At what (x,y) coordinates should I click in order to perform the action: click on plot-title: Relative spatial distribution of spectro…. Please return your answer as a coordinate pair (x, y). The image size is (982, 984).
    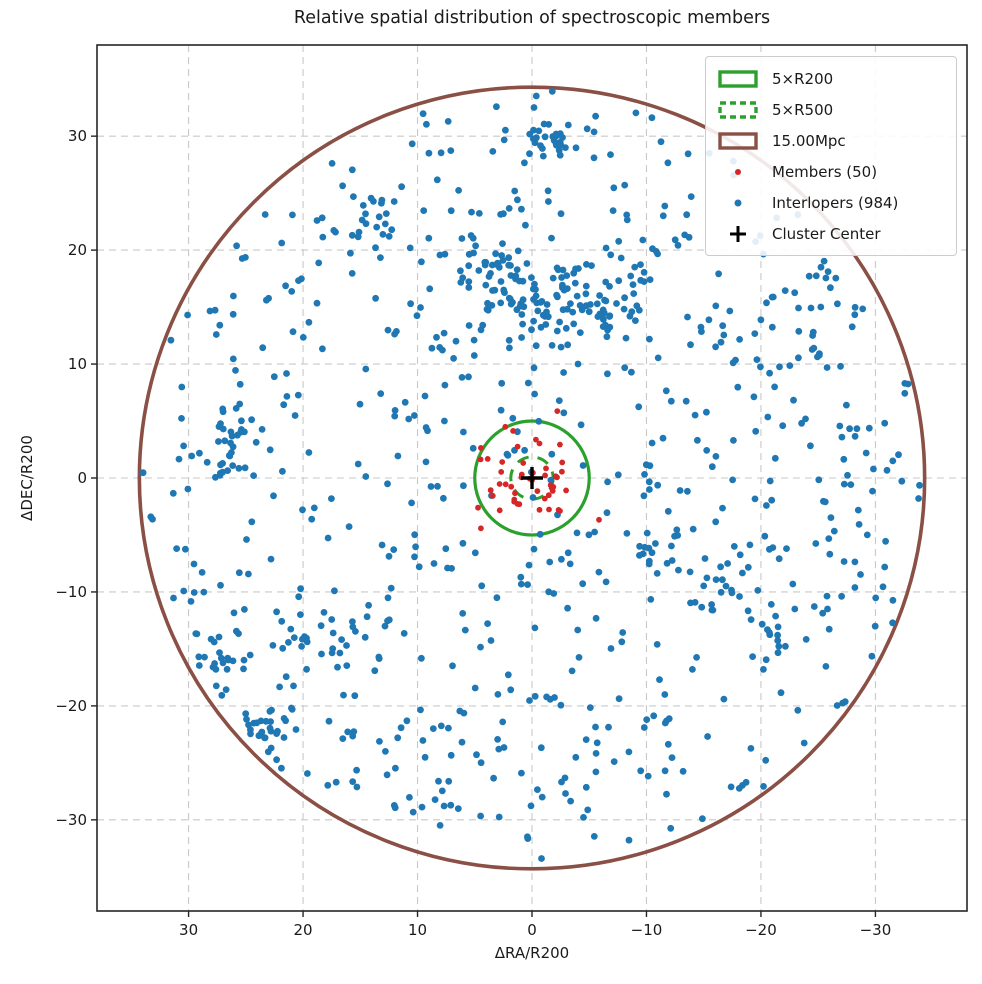
    Looking at the image, I should click on (532, 18).